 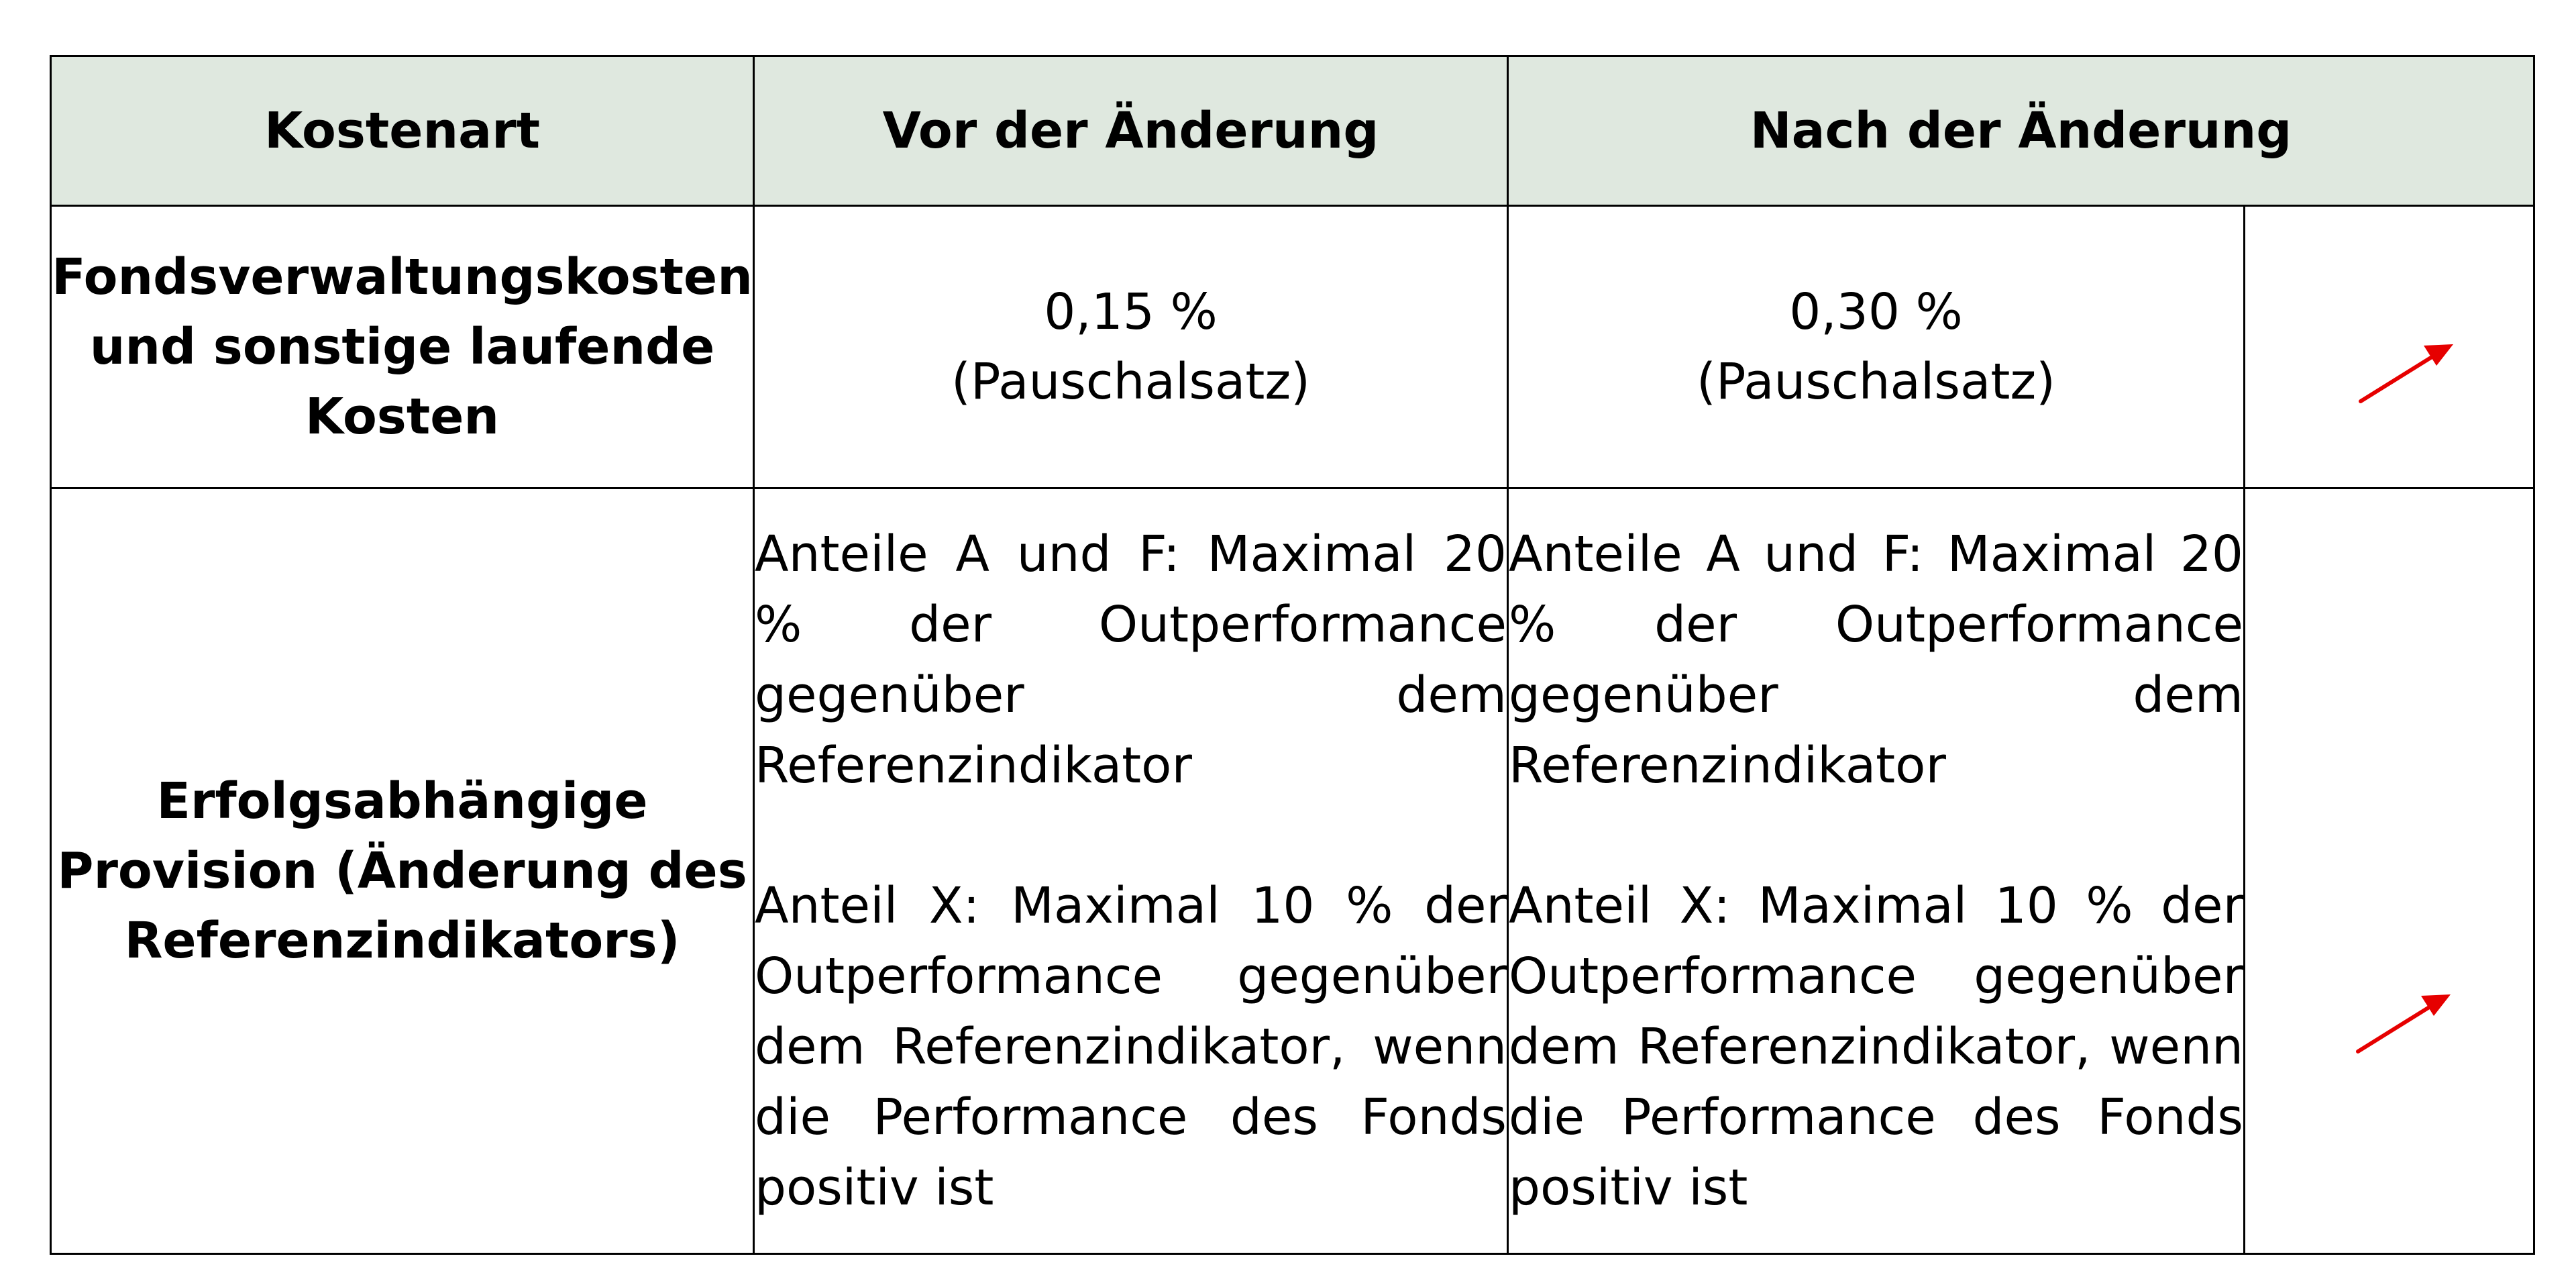 What do you see at coordinates (402, 801) in the screenshot?
I see `cost-type-line: Erfolgsabhängige` at bounding box center [402, 801].